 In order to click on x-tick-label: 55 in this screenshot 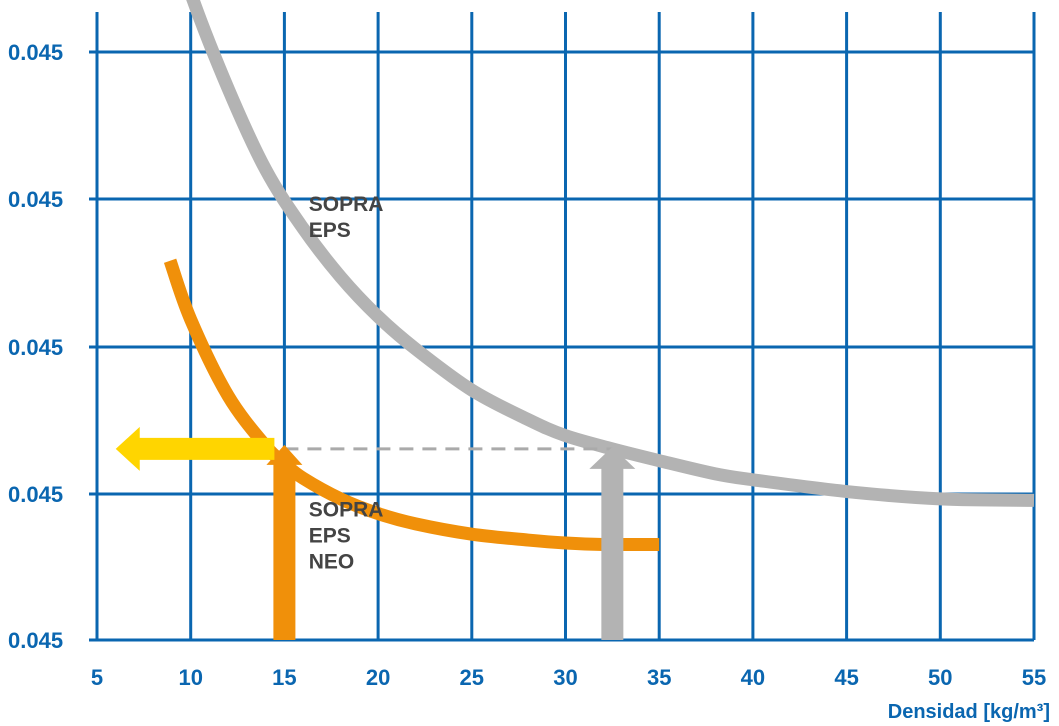, I will do `click(1034, 677)`.